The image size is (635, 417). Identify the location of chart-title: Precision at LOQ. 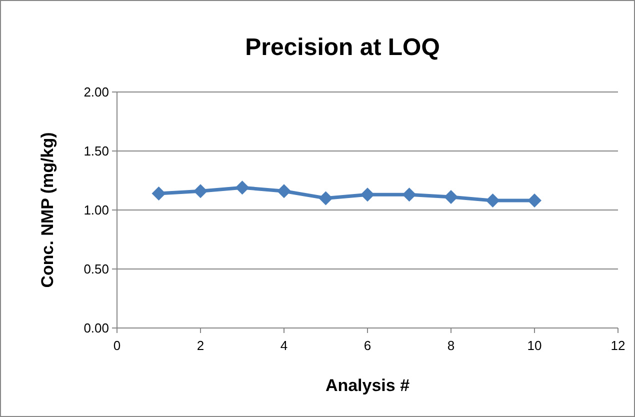
(342, 47).